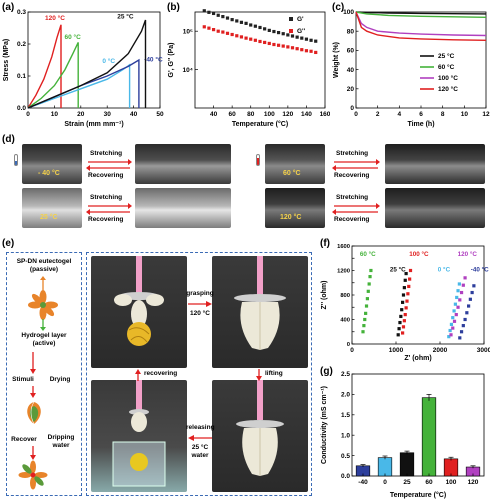  I want to click on series-label-4: 120 °C, so click(468, 254).